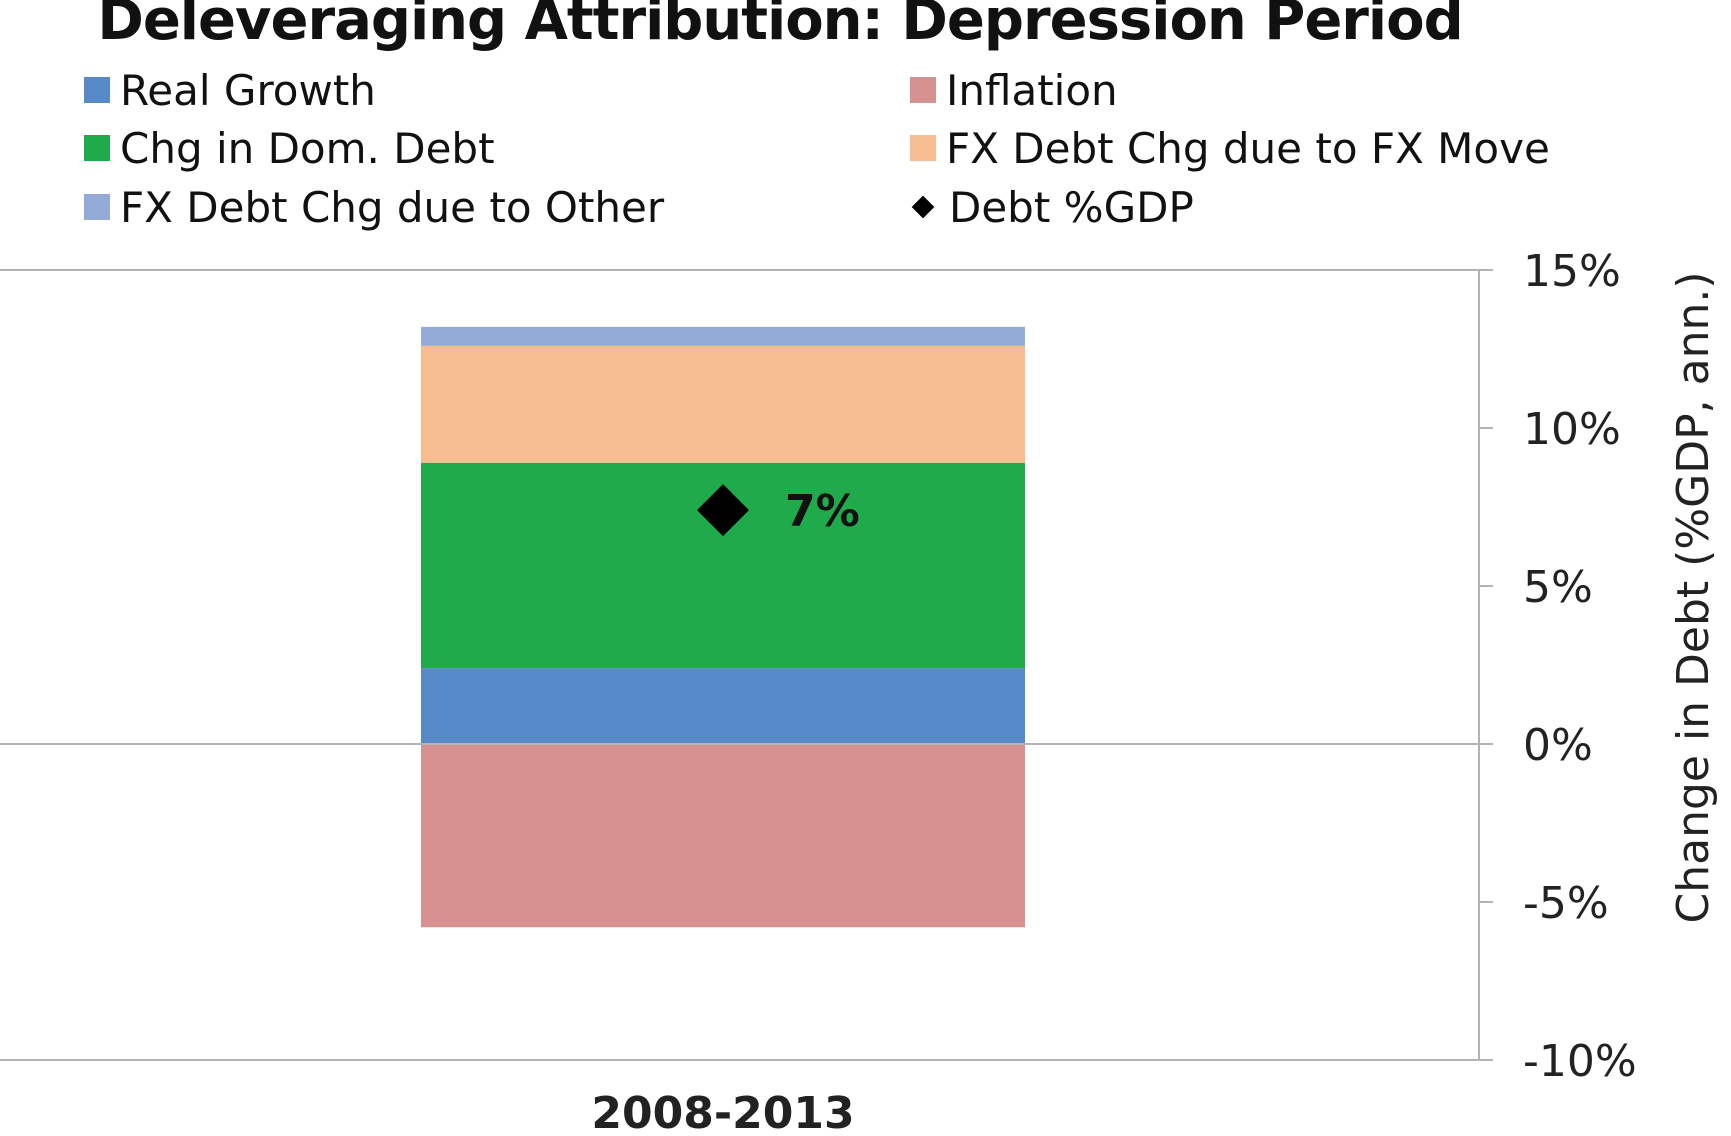 The image size is (1731, 1136). I want to click on legend-label: Real Growth, so click(248, 90).